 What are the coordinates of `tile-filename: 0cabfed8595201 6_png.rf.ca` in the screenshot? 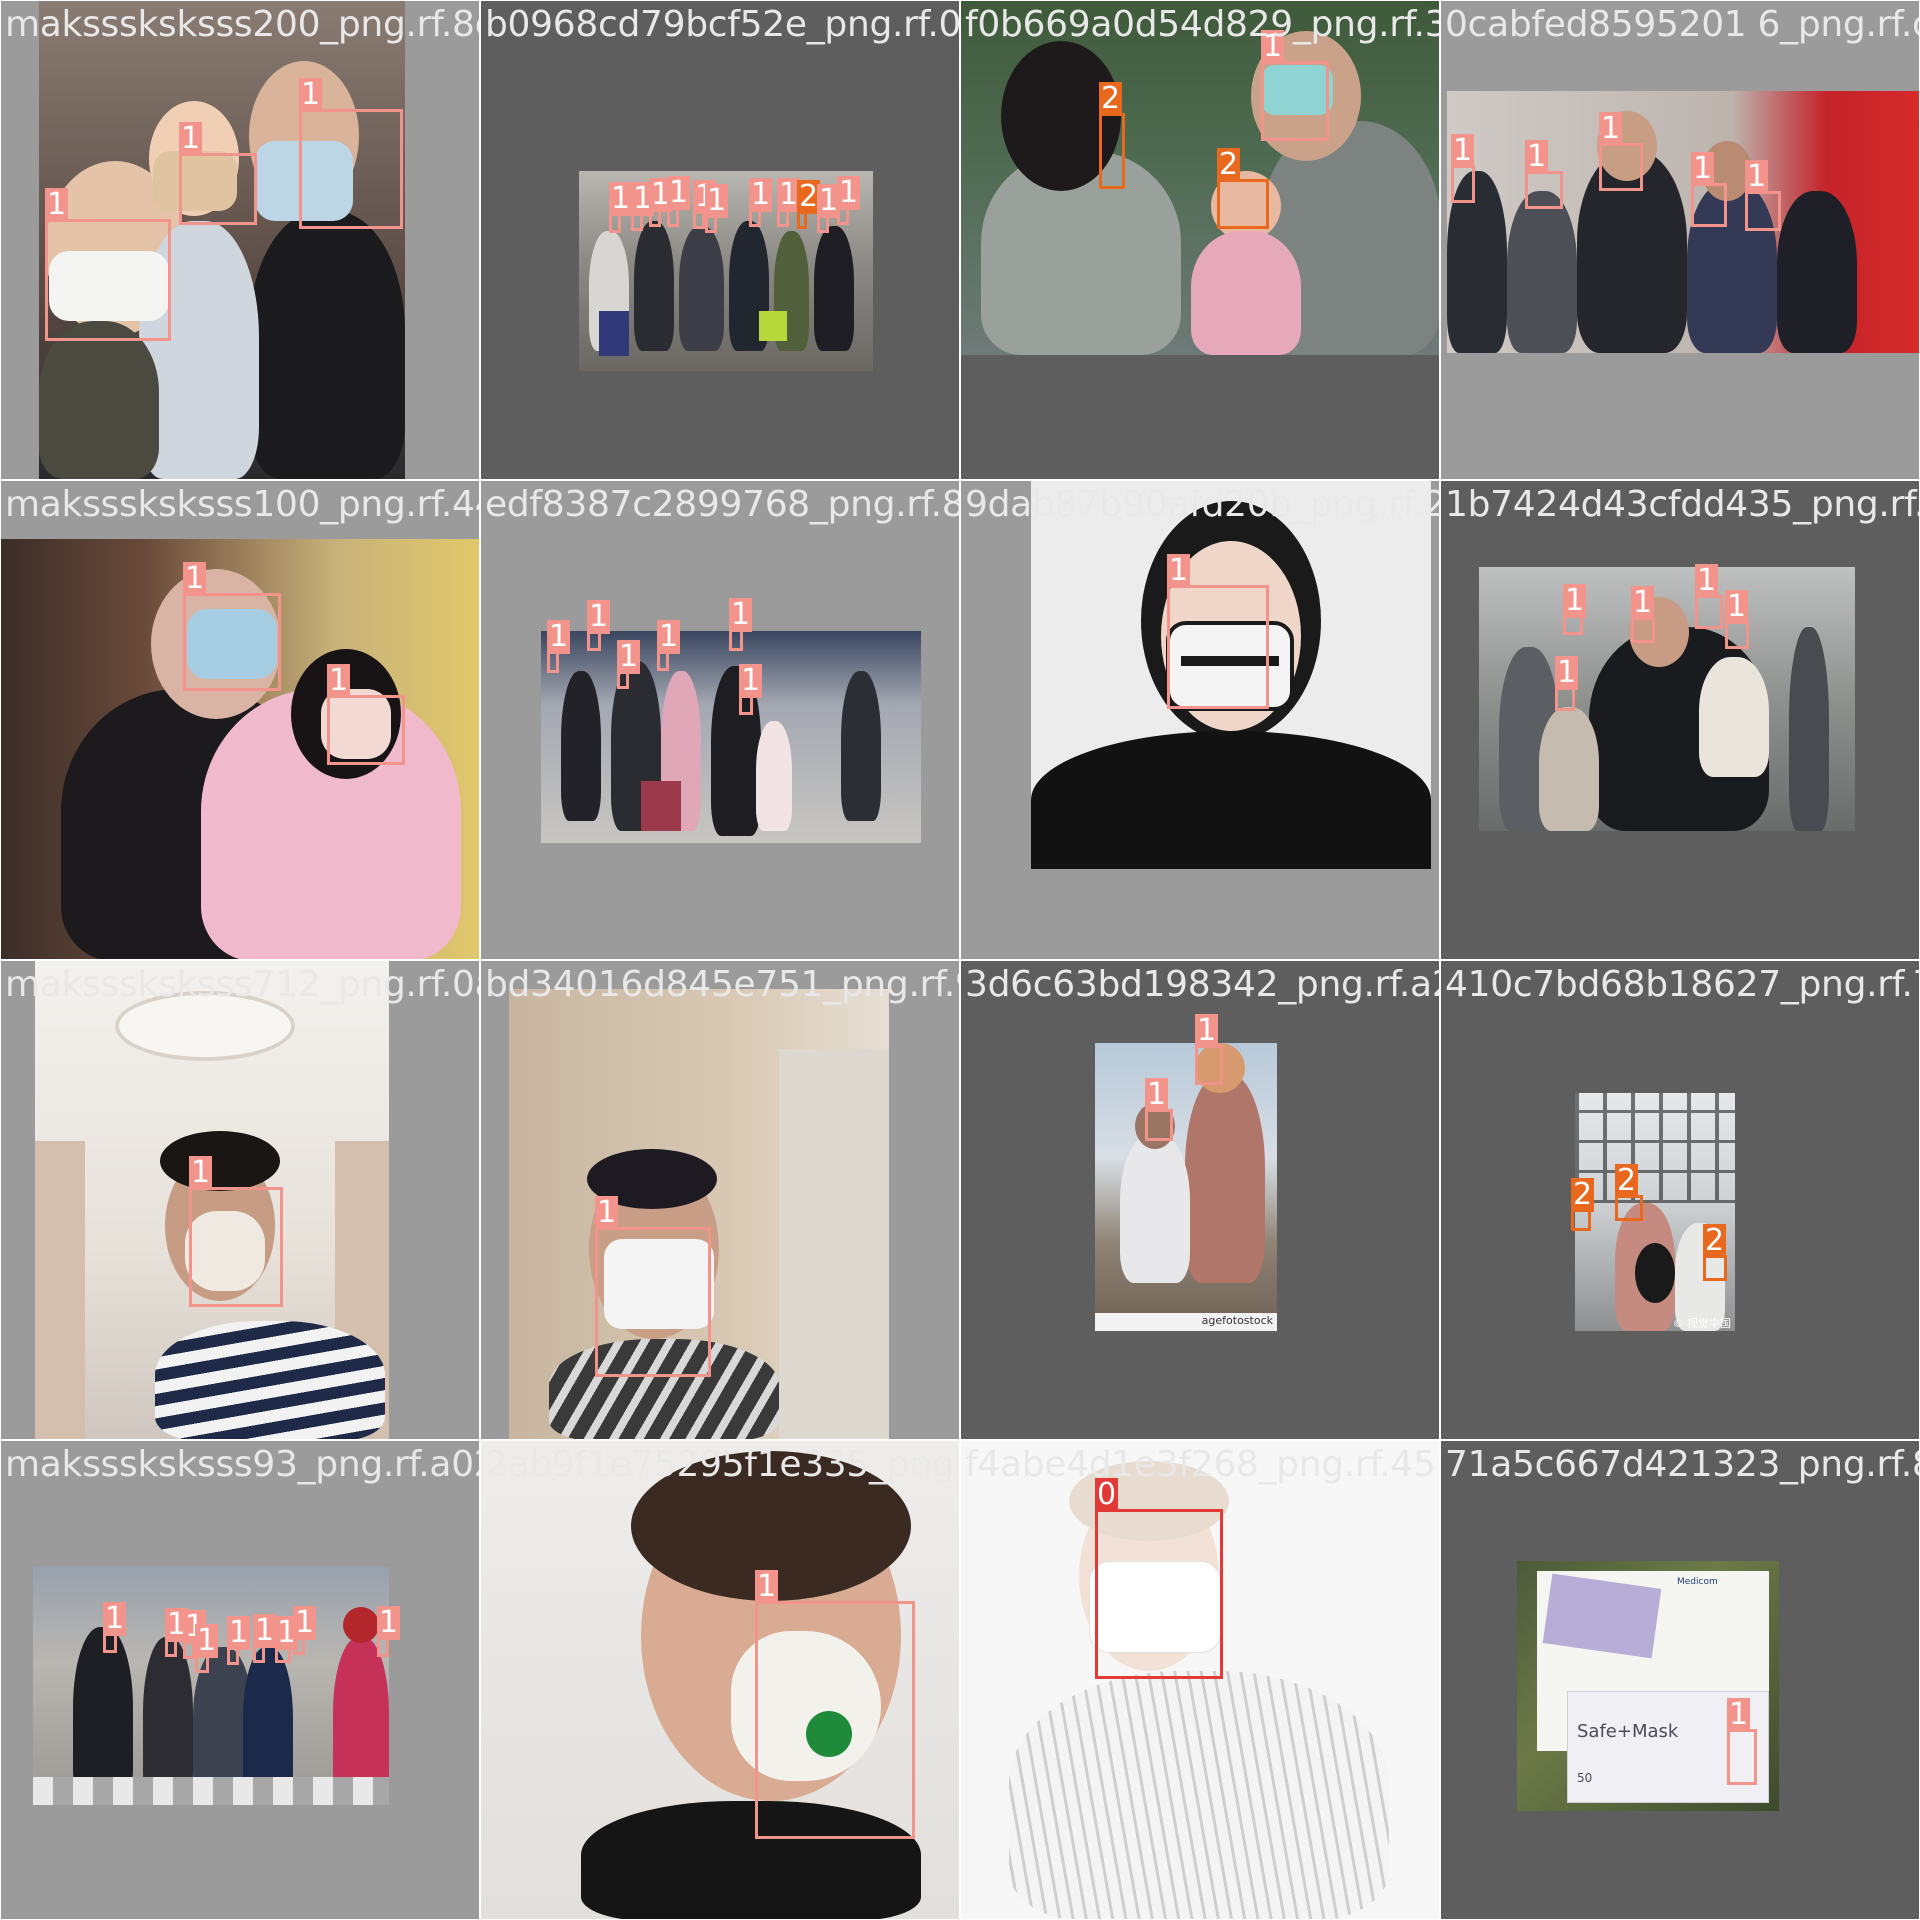 It's located at (1682, 24).